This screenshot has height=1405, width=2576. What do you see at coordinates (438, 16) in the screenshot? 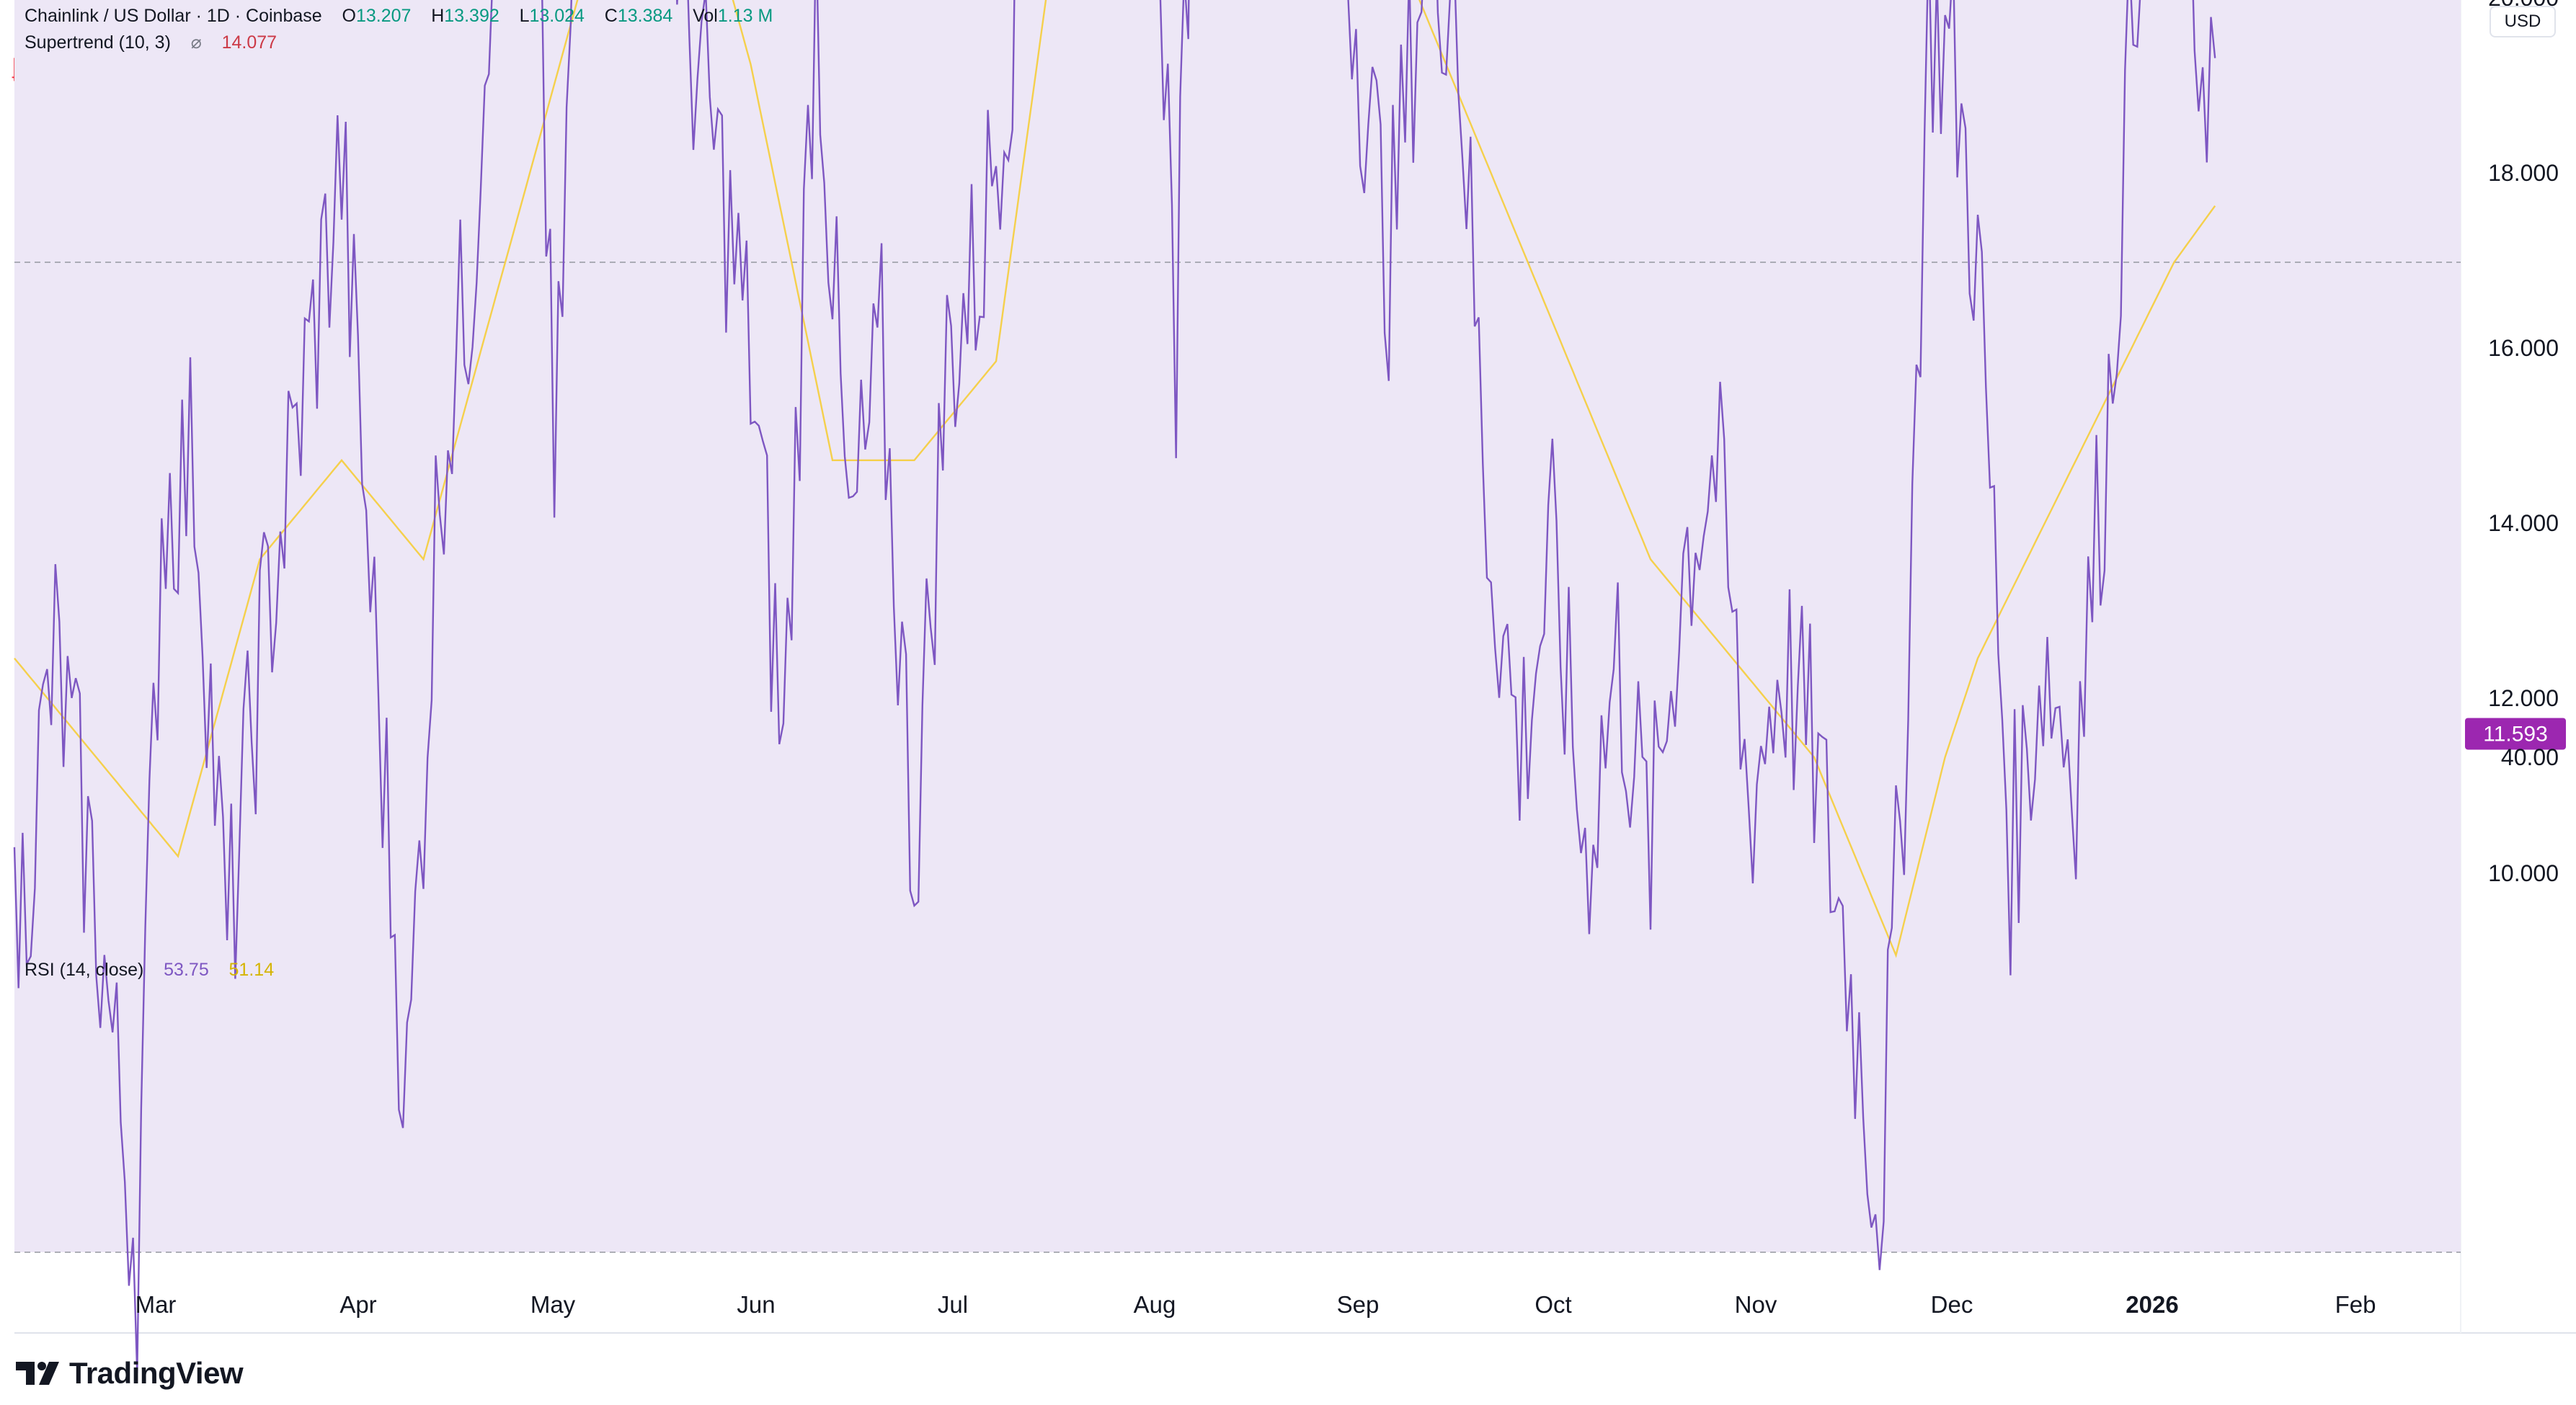
I see `high-label: H` at bounding box center [438, 16].